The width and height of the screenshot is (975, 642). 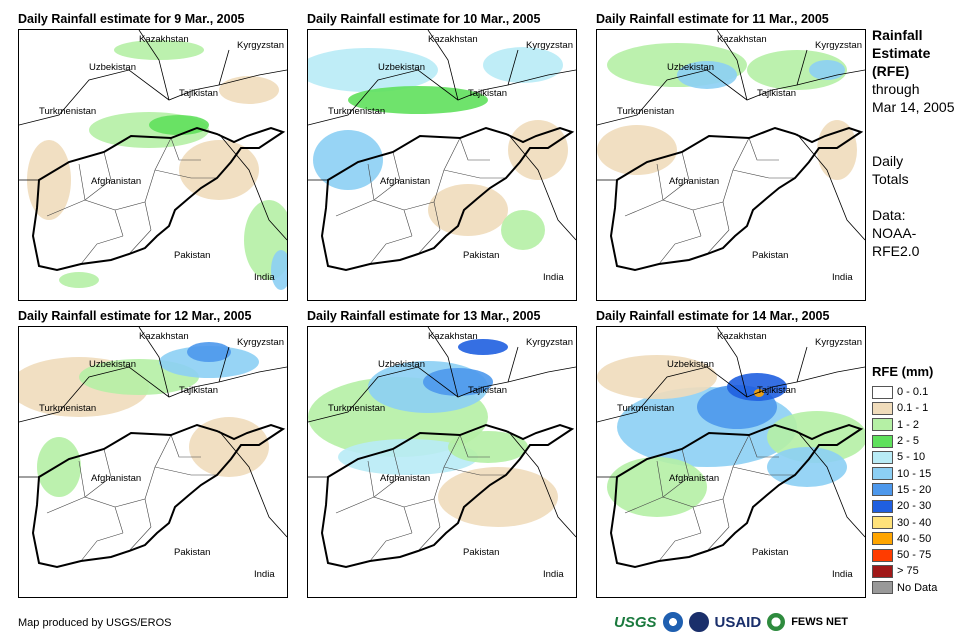 I want to click on sidebar-data: RFE2.0, so click(x=896, y=251).